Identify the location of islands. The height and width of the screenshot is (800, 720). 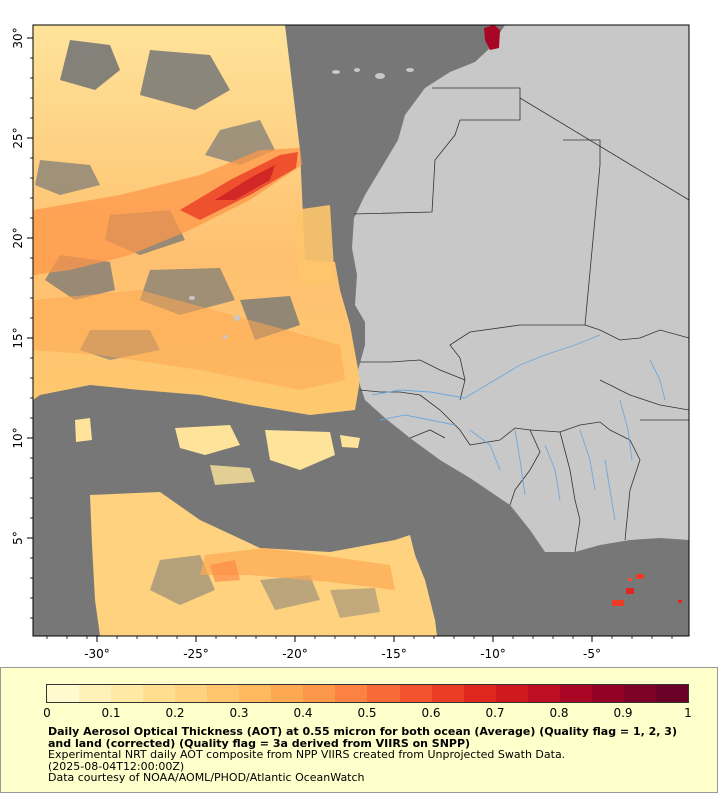
(301, 203).